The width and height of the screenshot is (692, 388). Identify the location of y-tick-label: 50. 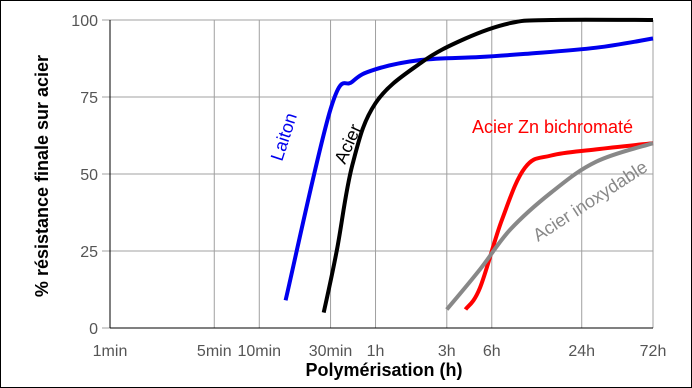
(89, 175).